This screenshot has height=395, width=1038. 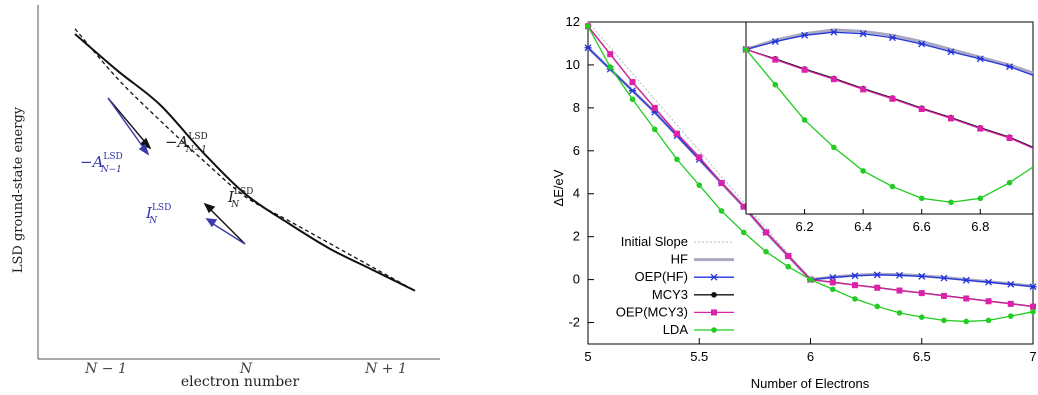 I want to click on legend-label: MCY3, so click(x=670, y=294).